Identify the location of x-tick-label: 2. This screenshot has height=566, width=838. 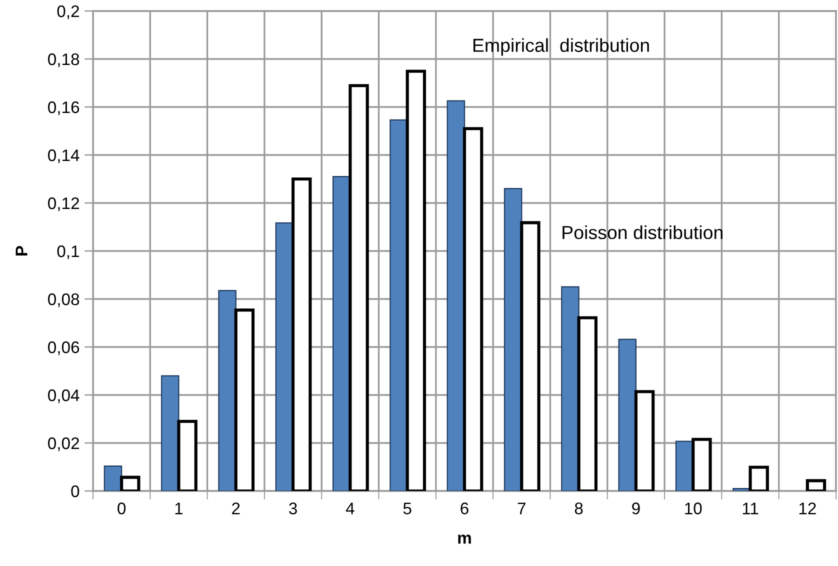
(236, 508).